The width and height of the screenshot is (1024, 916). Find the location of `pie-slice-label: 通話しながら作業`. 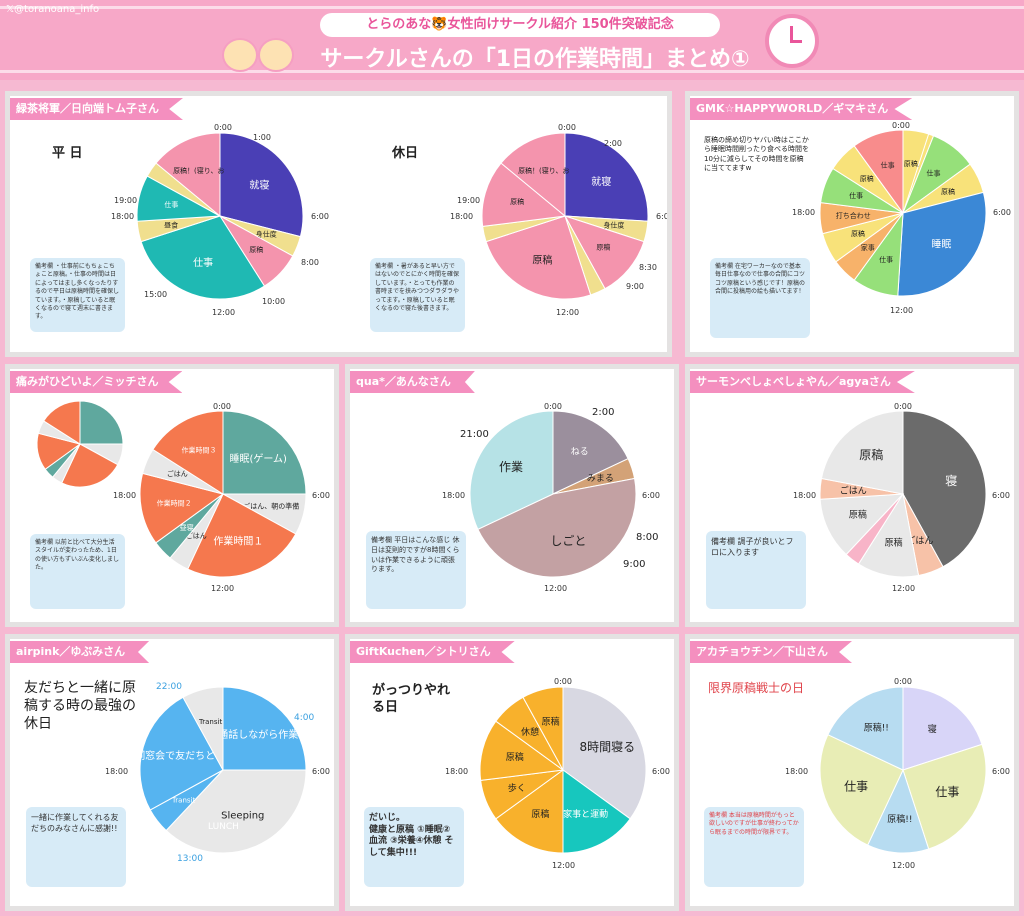

pie-slice-label: 通話しながら作業 is located at coordinates (258, 734).